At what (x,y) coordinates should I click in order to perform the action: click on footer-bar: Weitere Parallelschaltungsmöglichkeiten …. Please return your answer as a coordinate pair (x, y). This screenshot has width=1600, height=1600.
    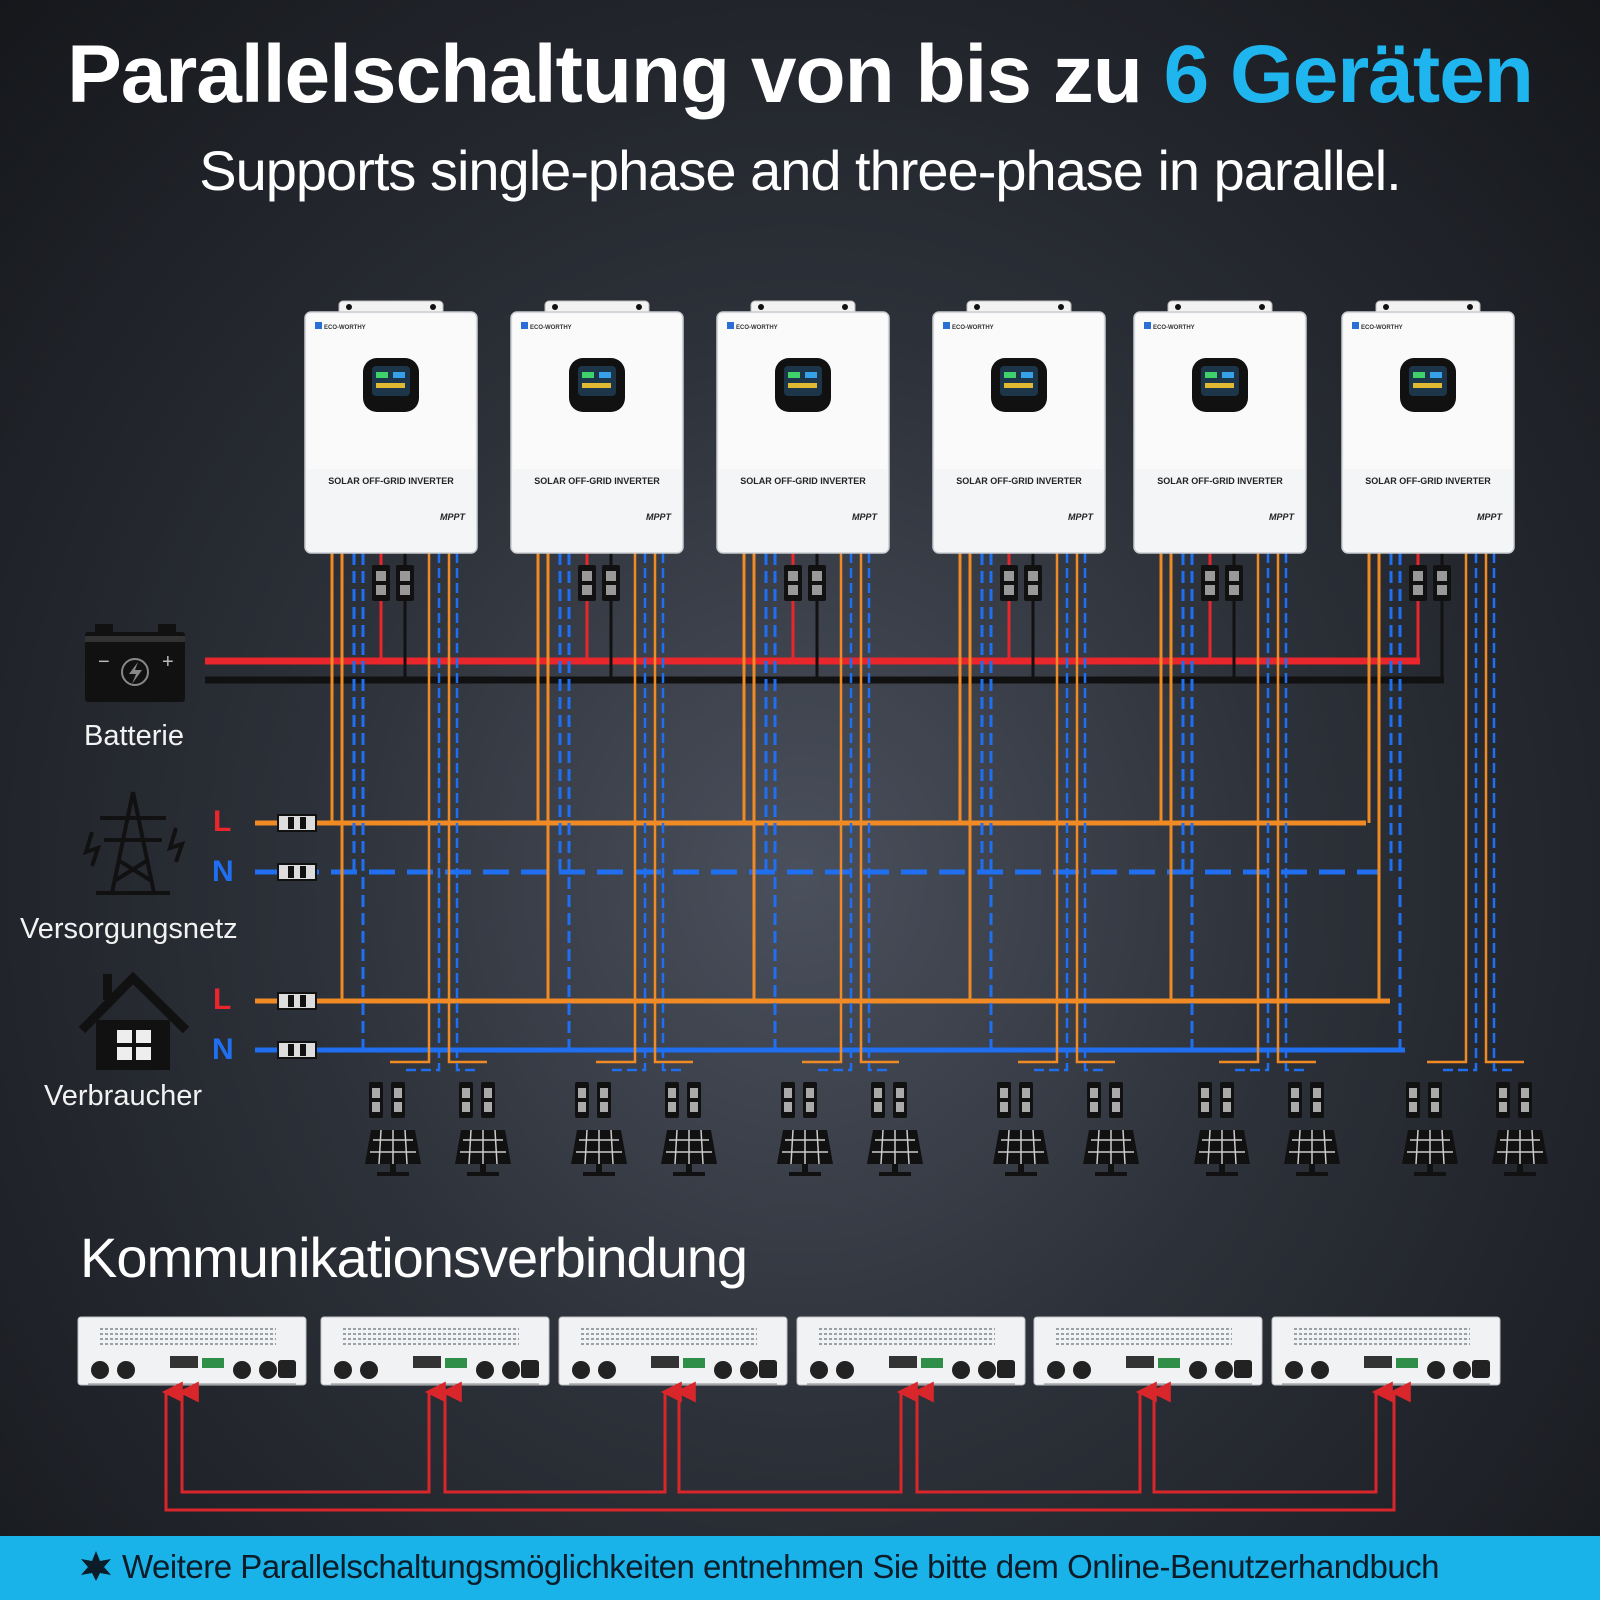
    Looking at the image, I should click on (800, 1568).